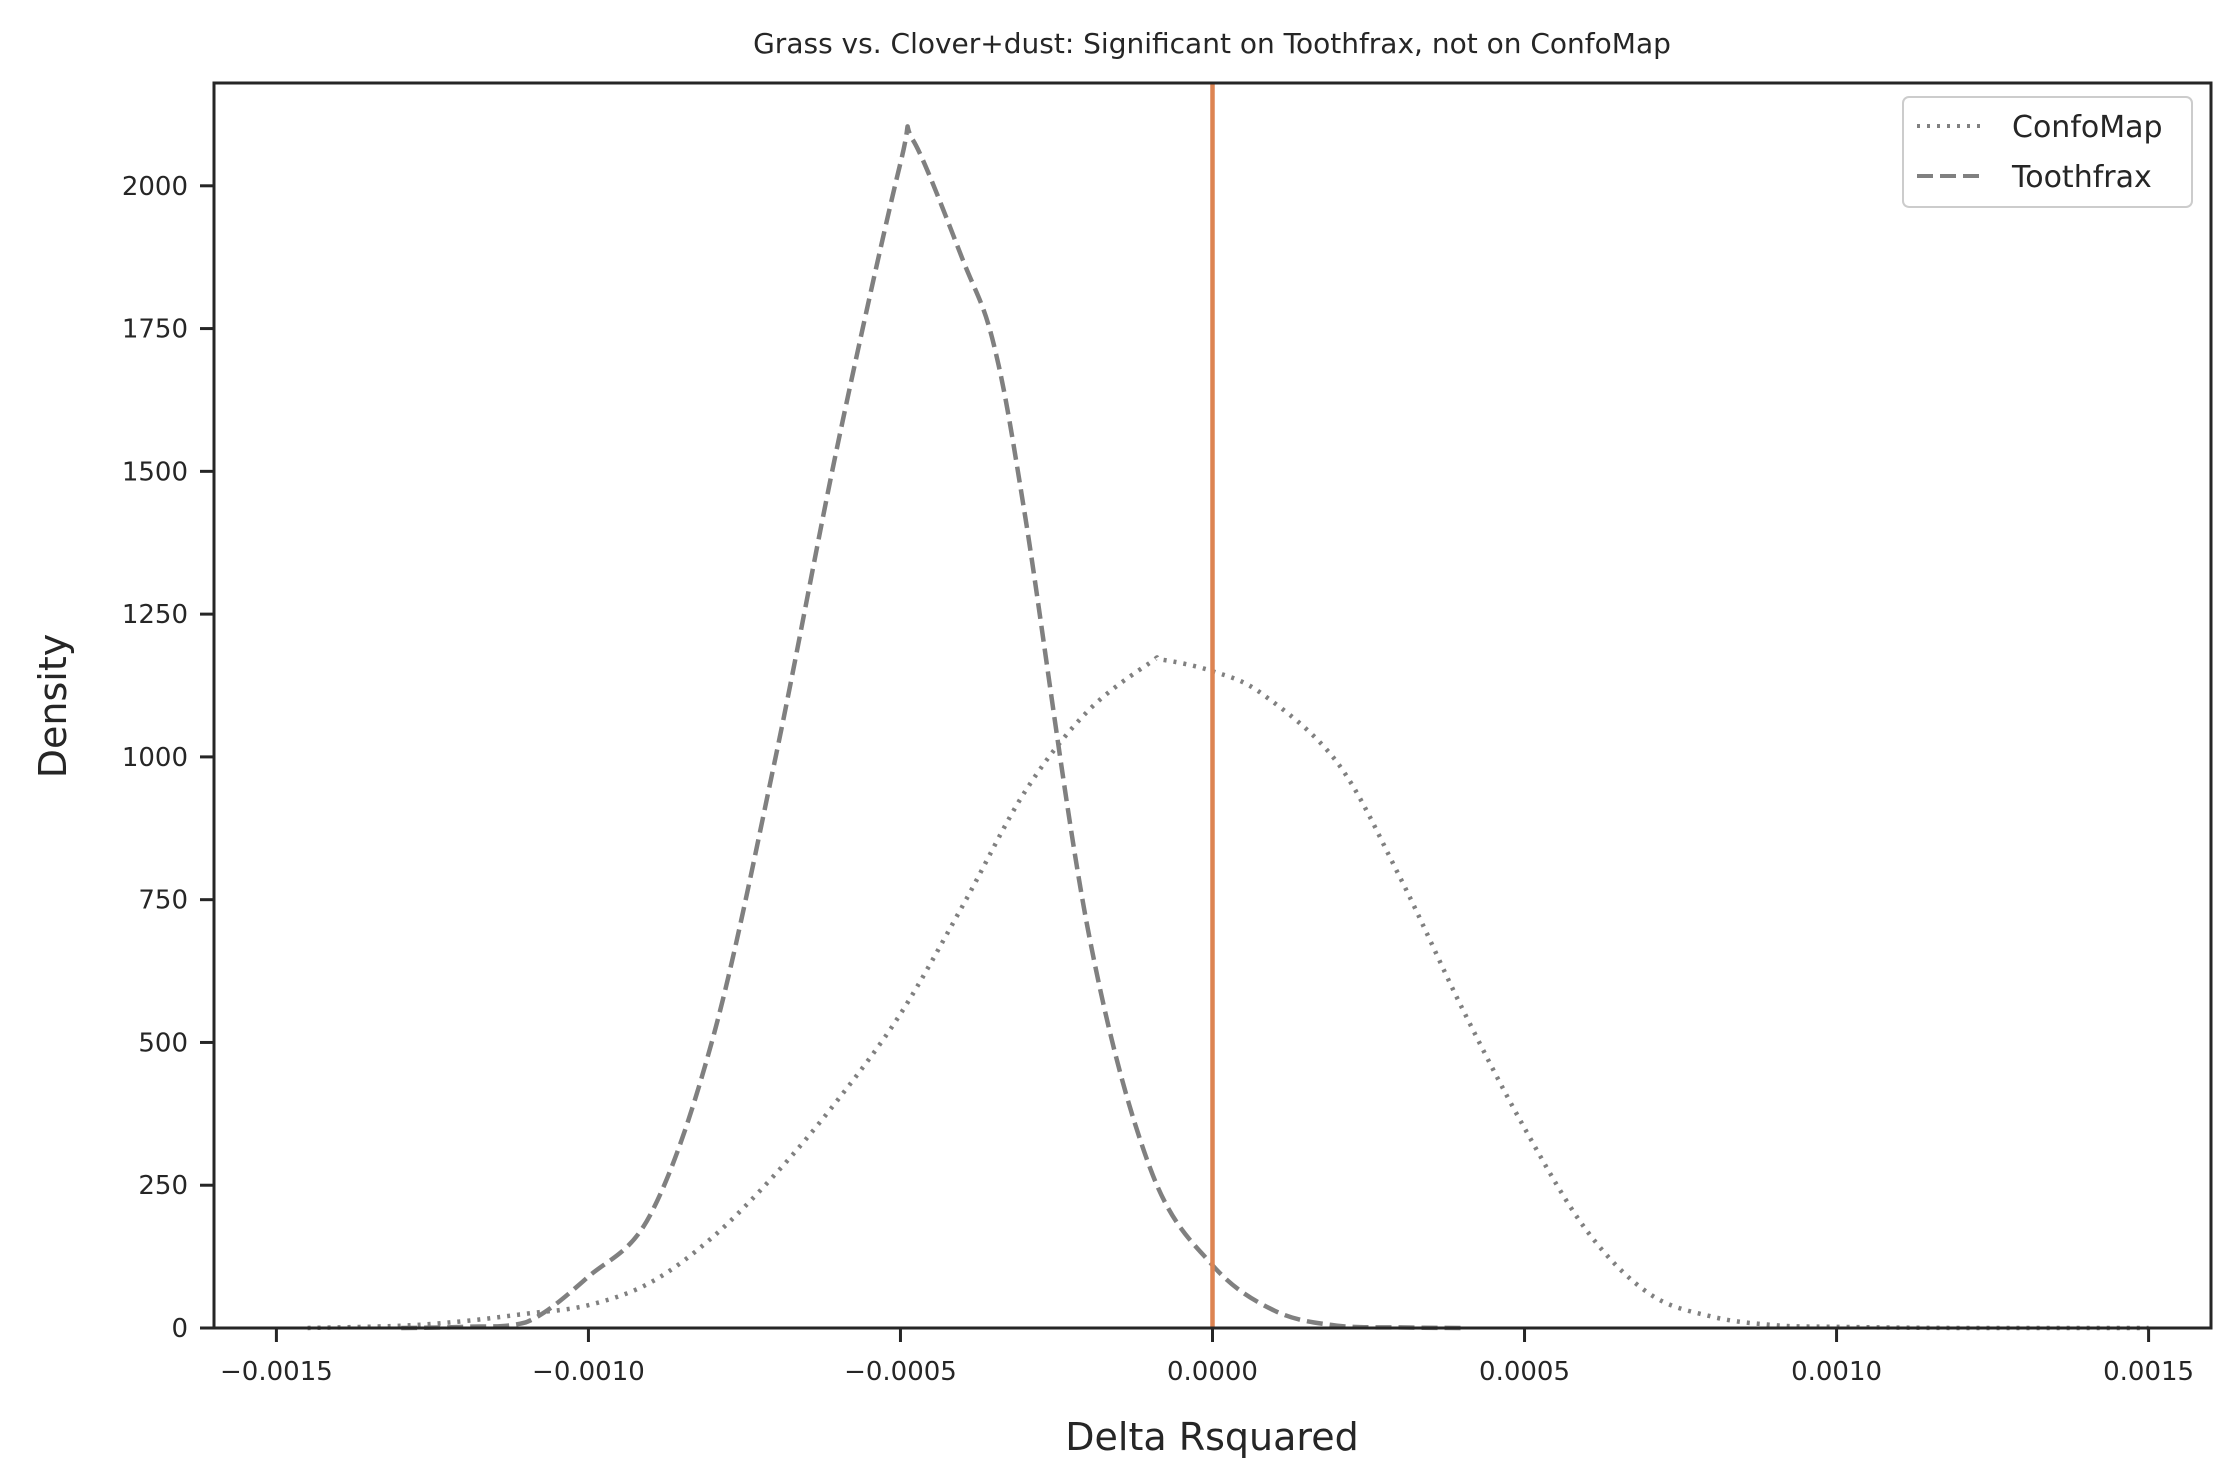 The height and width of the screenshot is (1484, 2232). Describe the element at coordinates (1524, 1372) in the screenshot. I see `x-tick-label: 0.0005` at that location.